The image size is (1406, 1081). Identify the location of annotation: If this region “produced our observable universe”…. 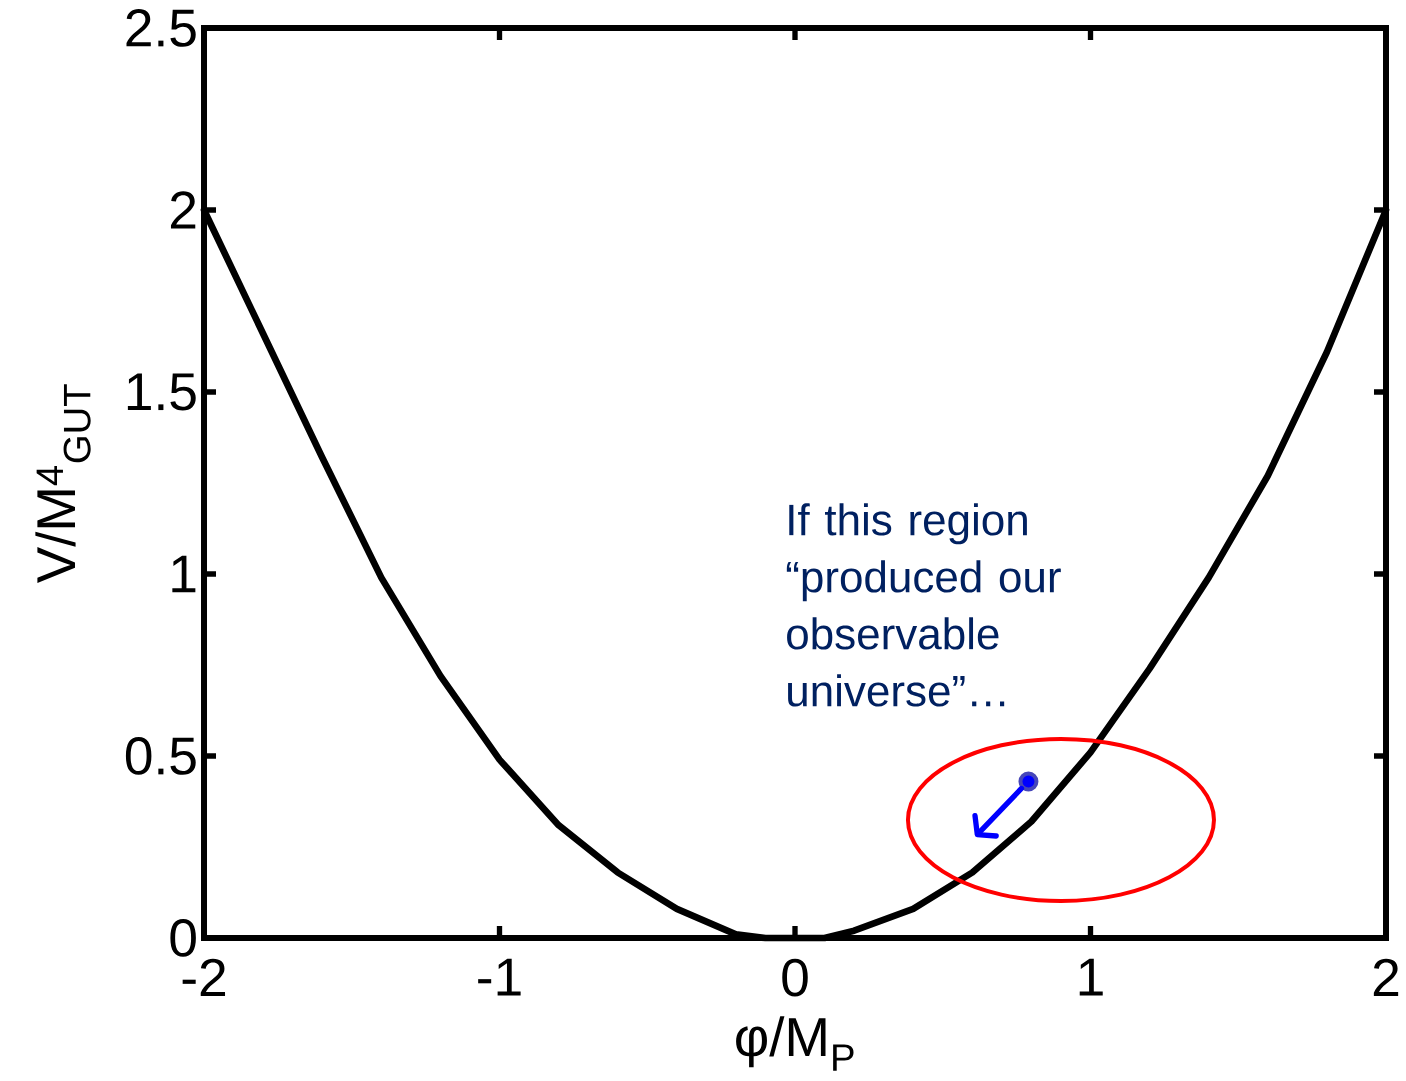
(923, 605).